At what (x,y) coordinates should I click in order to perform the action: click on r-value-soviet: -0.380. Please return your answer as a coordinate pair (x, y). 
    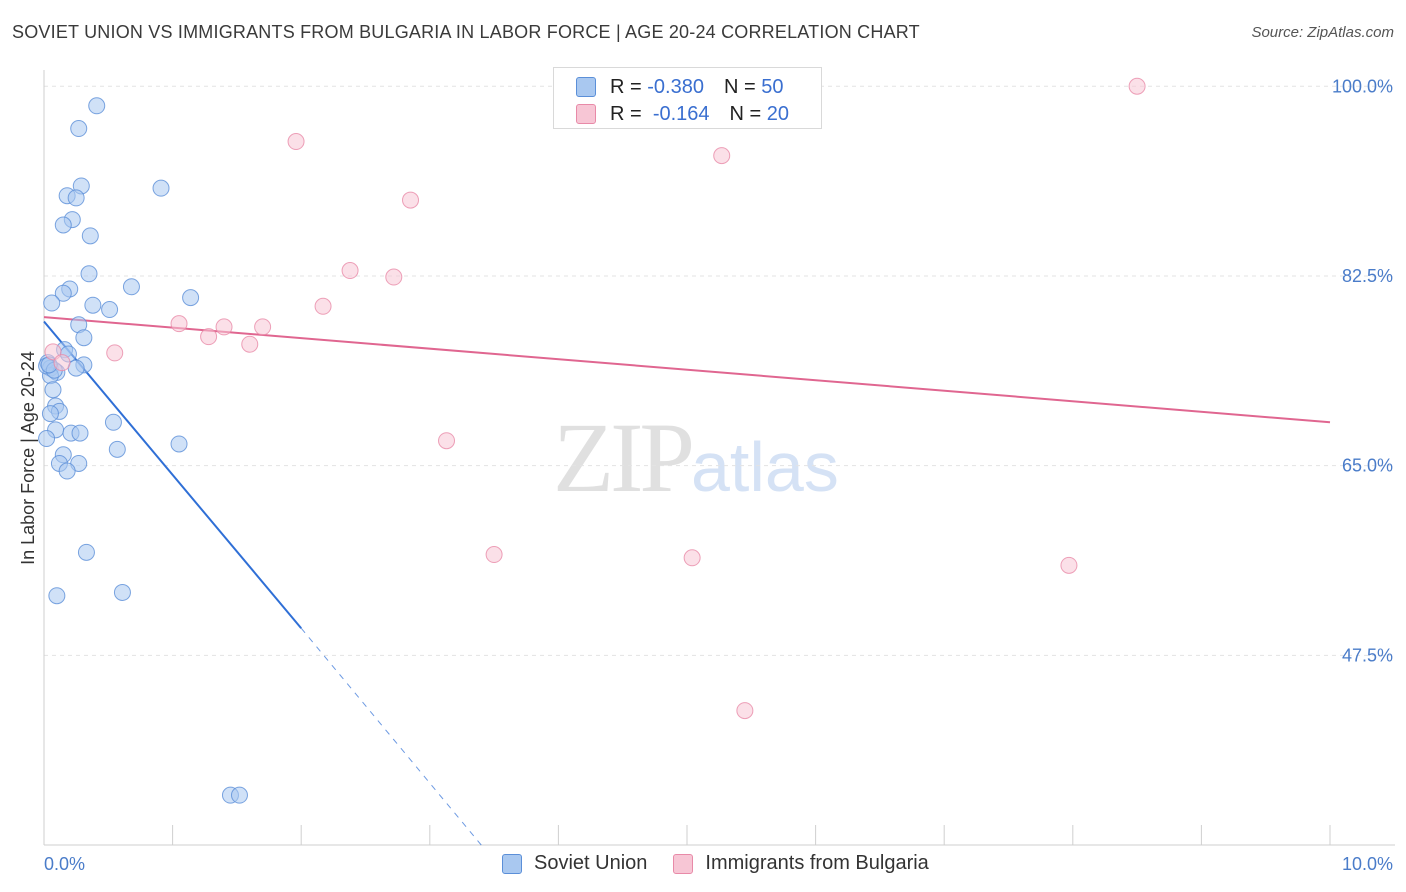
    Looking at the image, I should click on (675, 86).